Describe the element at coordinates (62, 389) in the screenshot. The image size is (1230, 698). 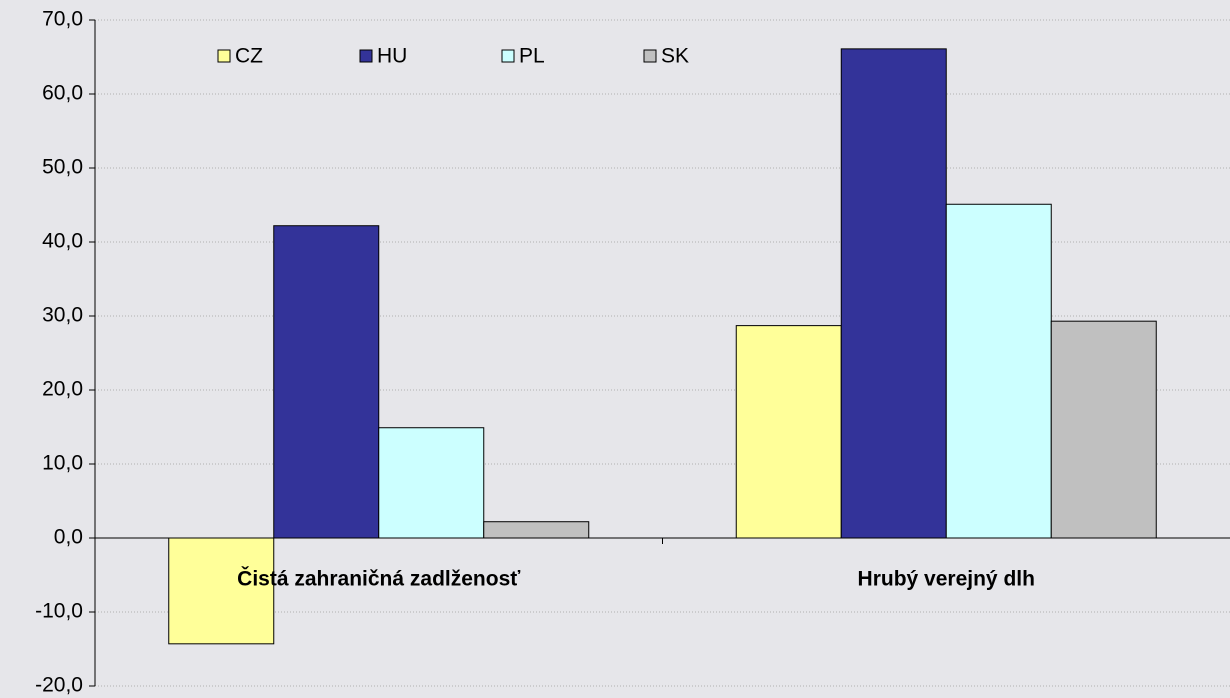
I see `y-tick-label: 20,0` at that location.